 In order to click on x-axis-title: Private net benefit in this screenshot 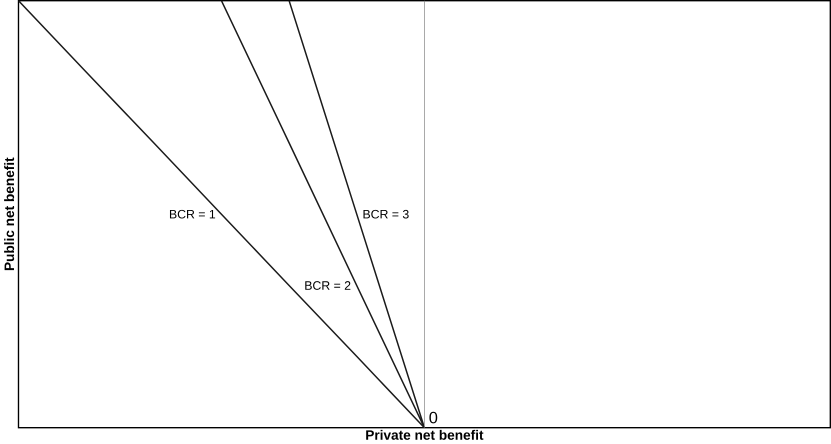, I will do `click(425, 435)`.